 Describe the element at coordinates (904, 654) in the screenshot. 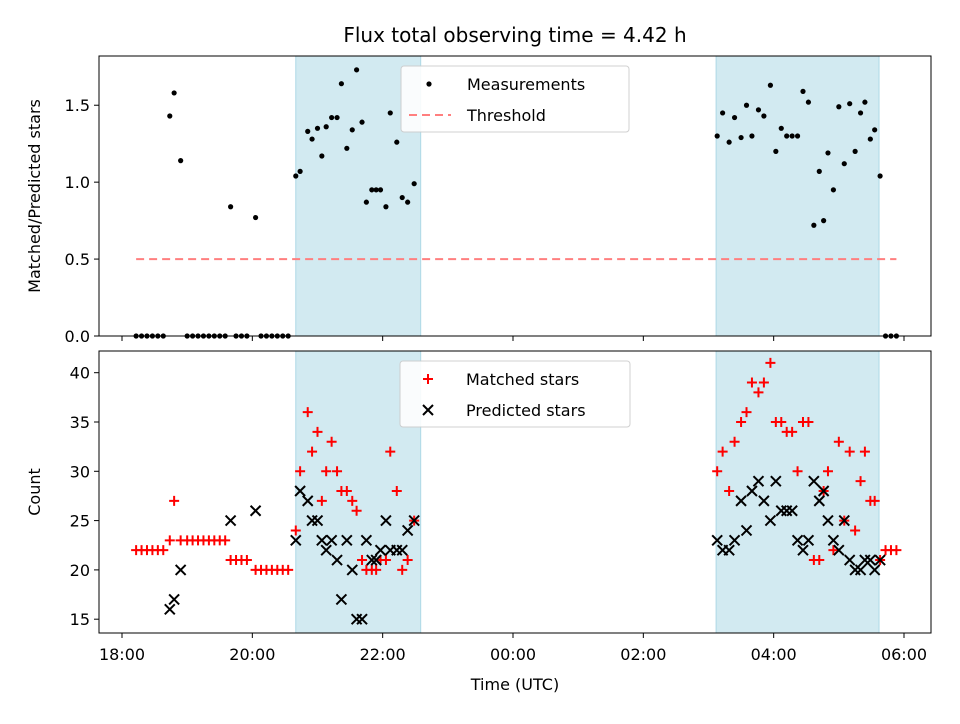

I see `x-tick-label: 06:00` at that location.